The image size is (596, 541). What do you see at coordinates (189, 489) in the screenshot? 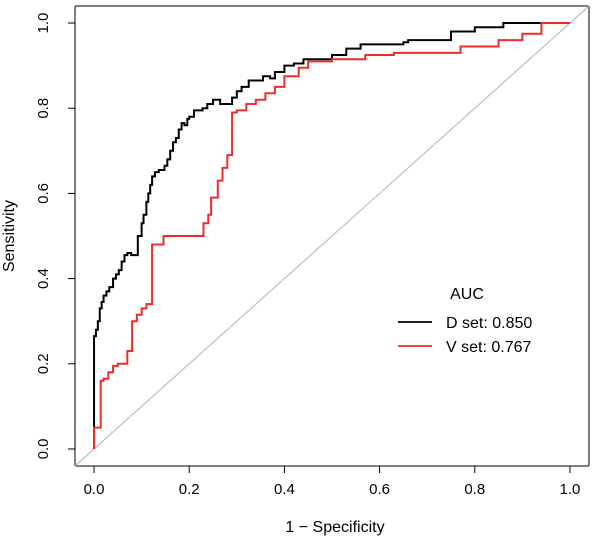
I see `x-tick-label: 0.2` at bounding box center [189, 489].